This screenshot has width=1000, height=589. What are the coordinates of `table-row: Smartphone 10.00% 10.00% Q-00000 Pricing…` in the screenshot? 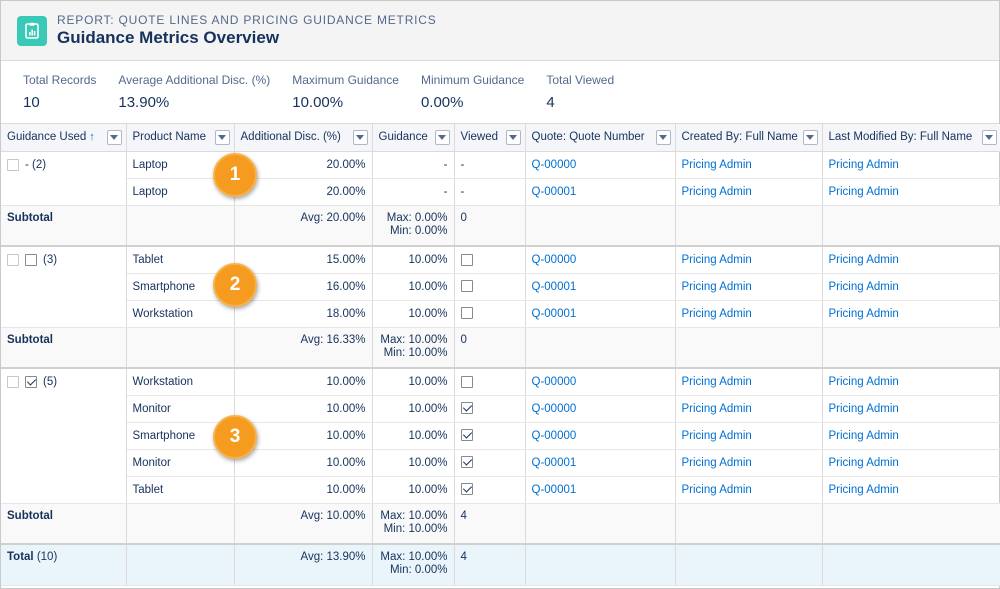 It's located at (500, 436).